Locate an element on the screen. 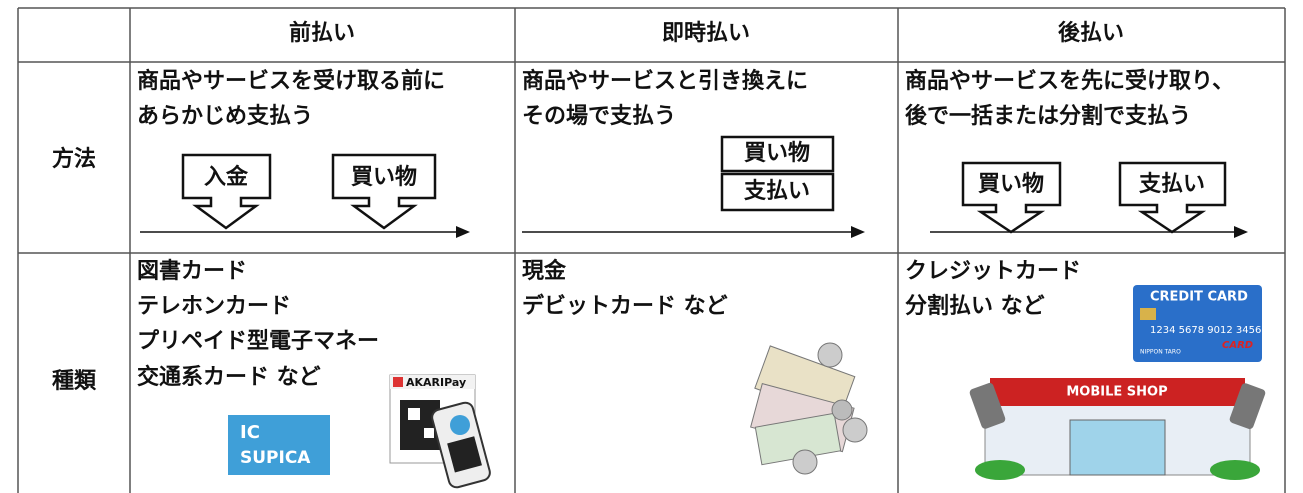 The height and width of the screenshot is (493, 1303). cell-text: 現金 is located at coordinates (544, 271).